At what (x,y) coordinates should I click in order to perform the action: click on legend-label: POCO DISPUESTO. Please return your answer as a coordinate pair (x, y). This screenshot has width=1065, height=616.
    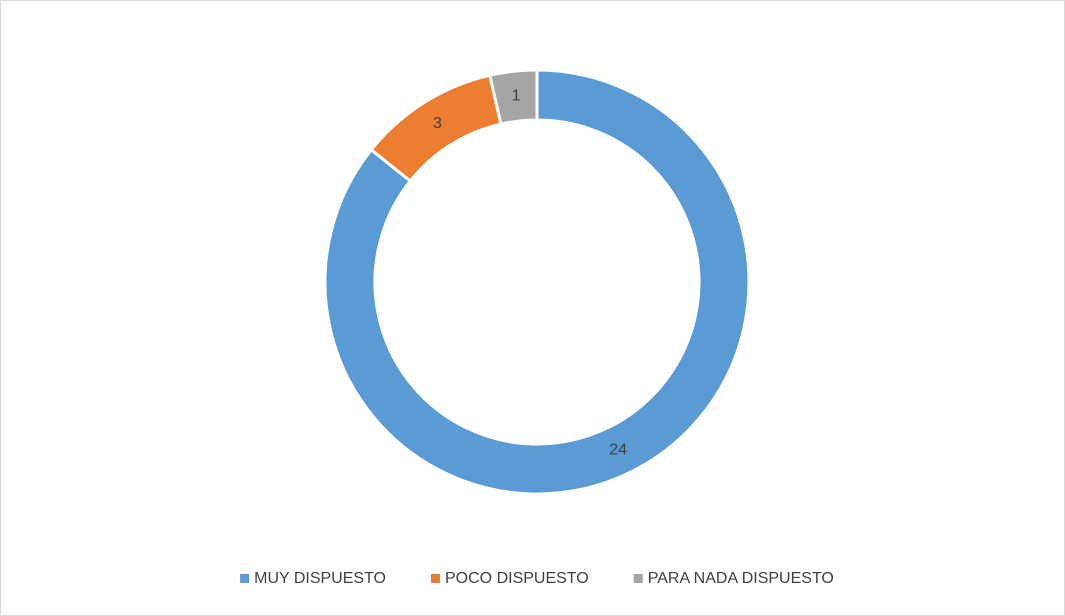
    Looking at the image, I should click on (517, 578).